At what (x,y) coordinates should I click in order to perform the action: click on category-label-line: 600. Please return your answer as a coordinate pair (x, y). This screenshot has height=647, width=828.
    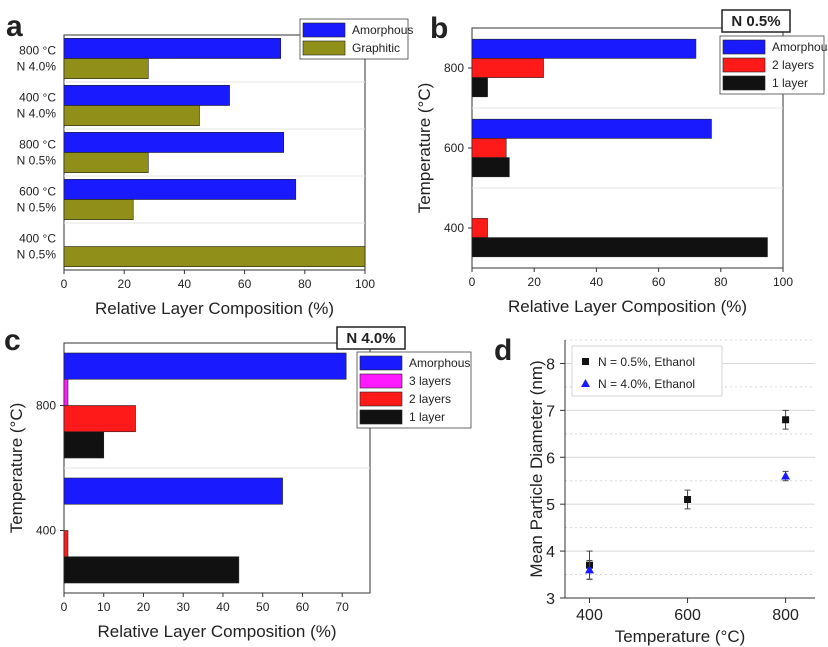
    Looking at the image, I should click on (454, 148).